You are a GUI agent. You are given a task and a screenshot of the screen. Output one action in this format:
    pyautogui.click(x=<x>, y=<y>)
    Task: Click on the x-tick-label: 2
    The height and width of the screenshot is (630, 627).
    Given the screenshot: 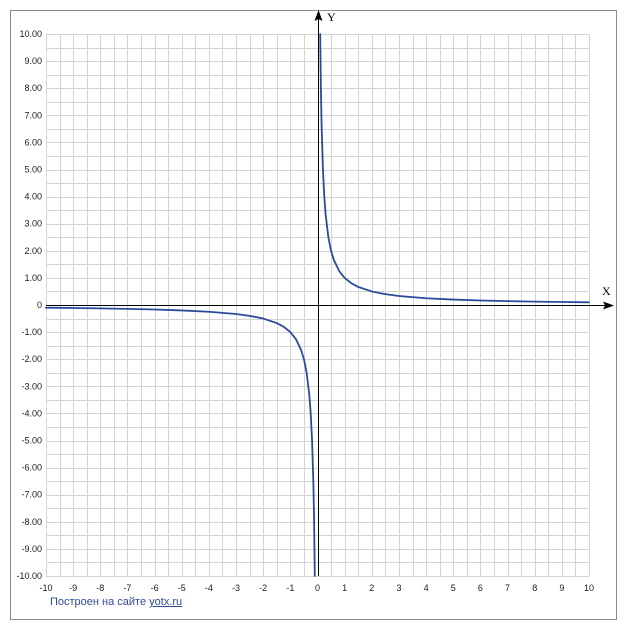 What is the action you would take?
    pyautogui.click(x=371, y=588)
    